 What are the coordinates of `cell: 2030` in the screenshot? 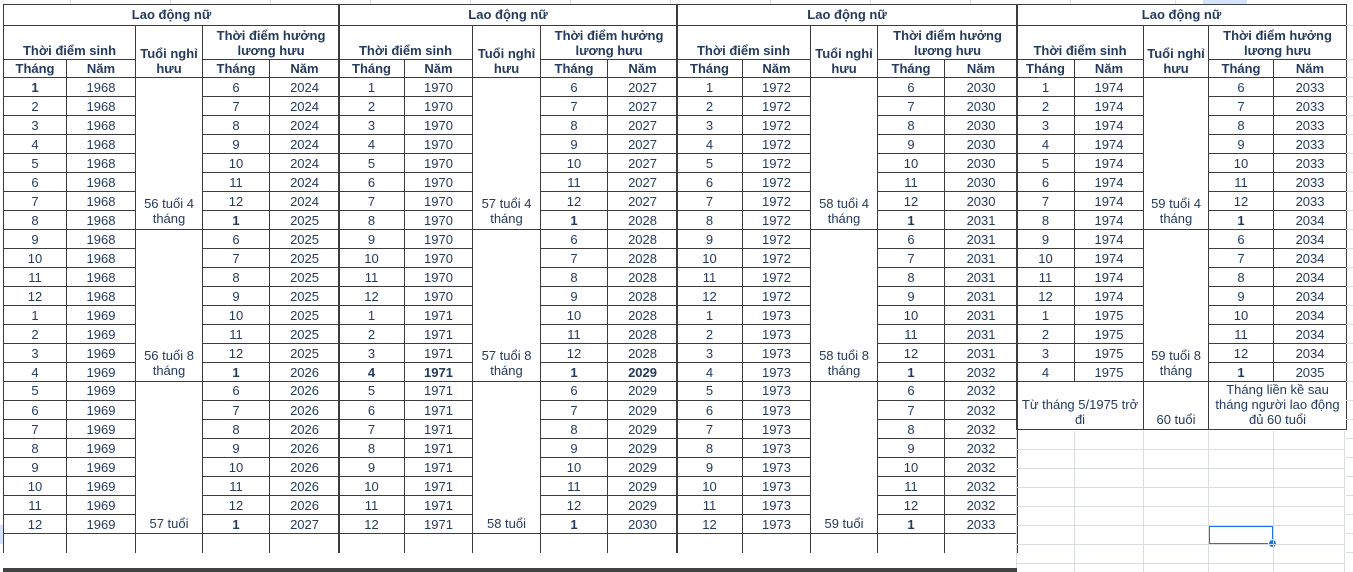 It's located at (642, 524).